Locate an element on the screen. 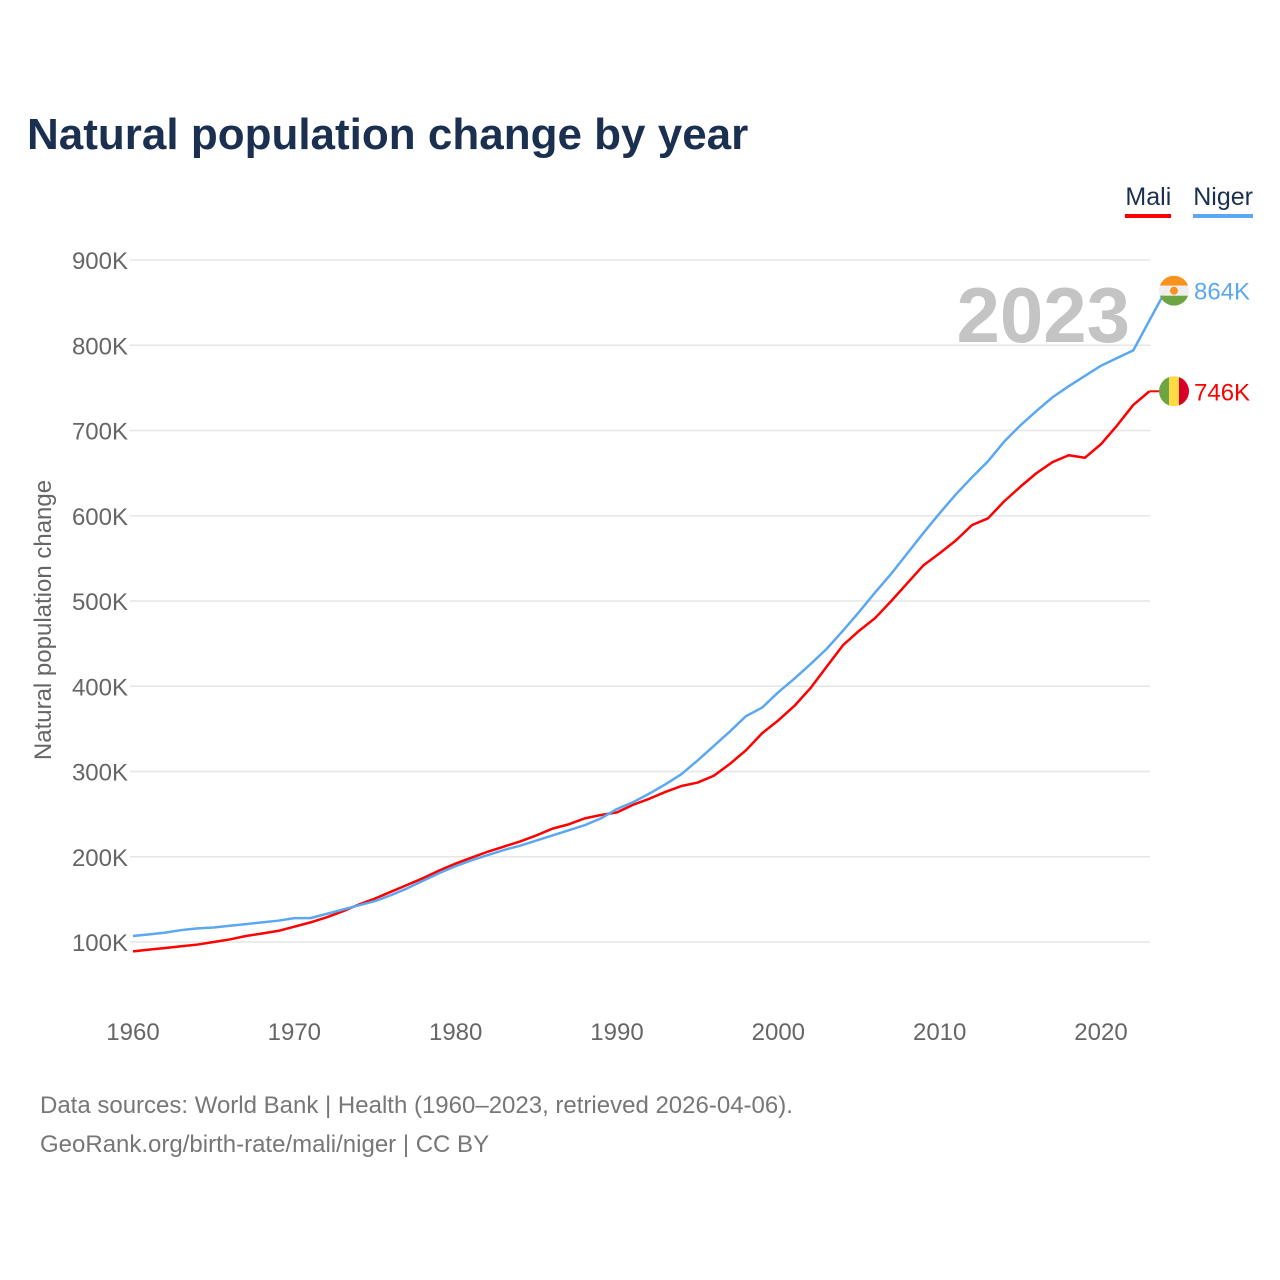 The height and width of the screenshot is (1280, 1280). current-year-label: 2023 is located at coordinates (1043, 315).